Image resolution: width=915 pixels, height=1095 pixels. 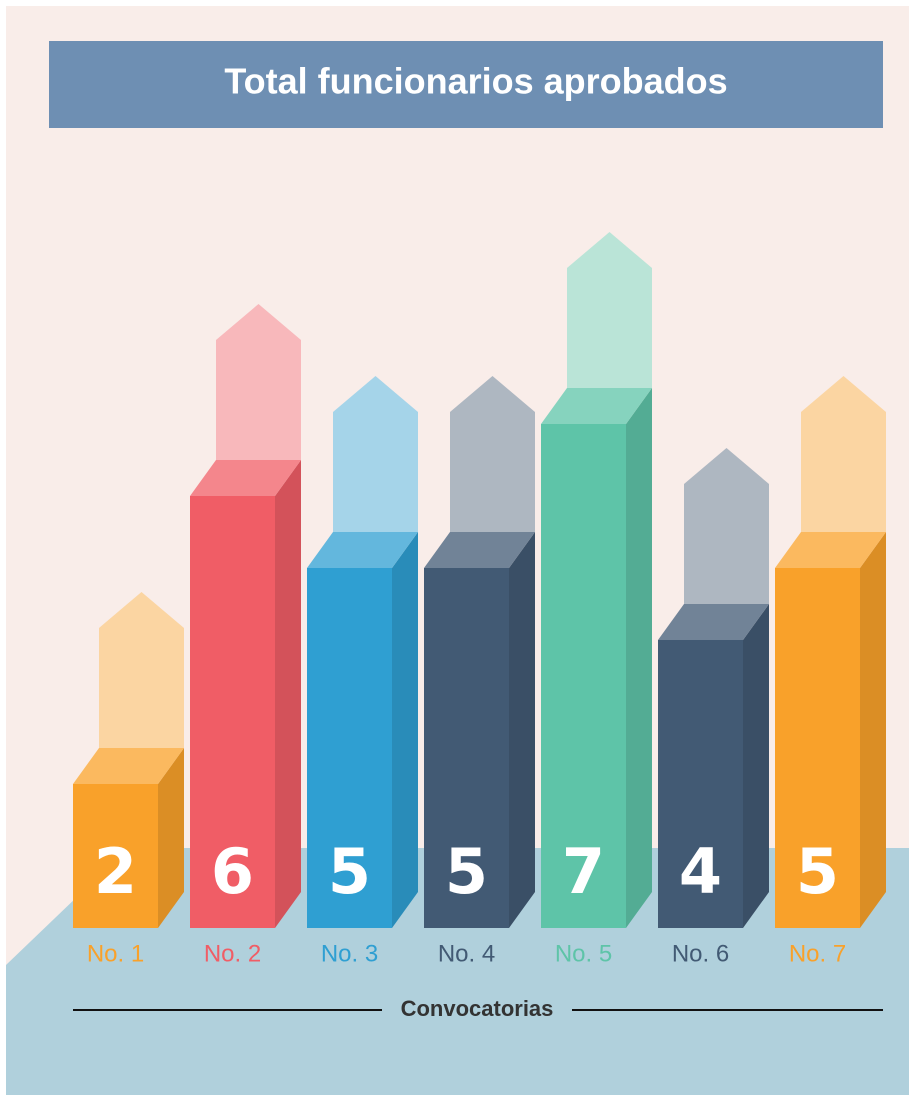 I want to click on value-label: 6, so click(x=232, y=871).